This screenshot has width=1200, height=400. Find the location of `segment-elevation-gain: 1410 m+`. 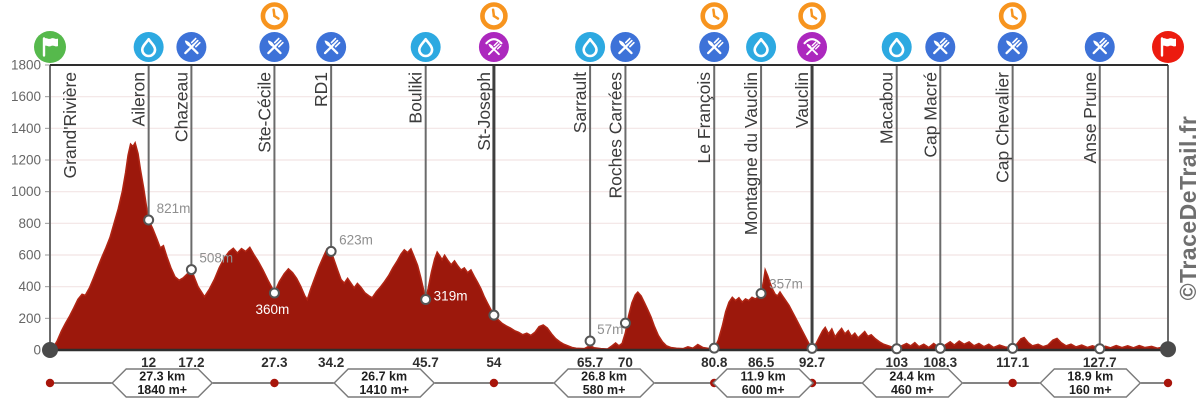

segment-elevation-gain: 1410 m+ is located at coordinates (384, 390).